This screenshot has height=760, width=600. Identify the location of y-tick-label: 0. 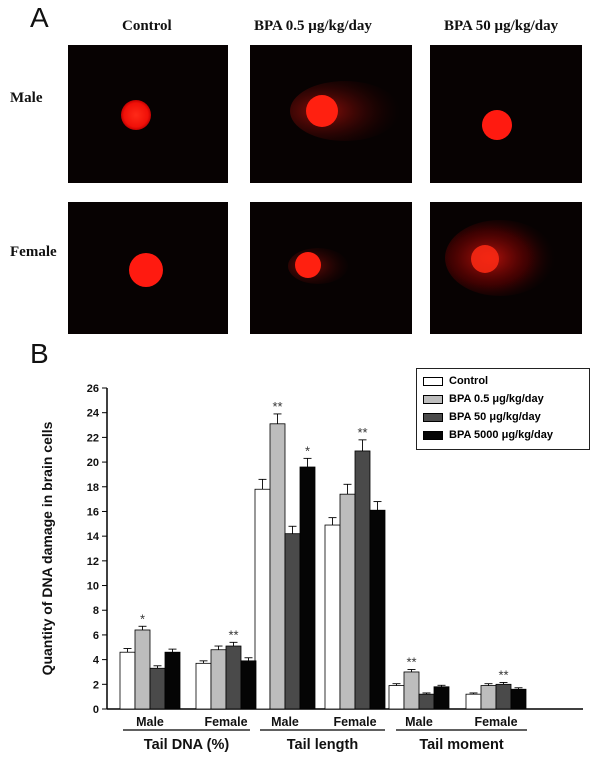
(96, 710).